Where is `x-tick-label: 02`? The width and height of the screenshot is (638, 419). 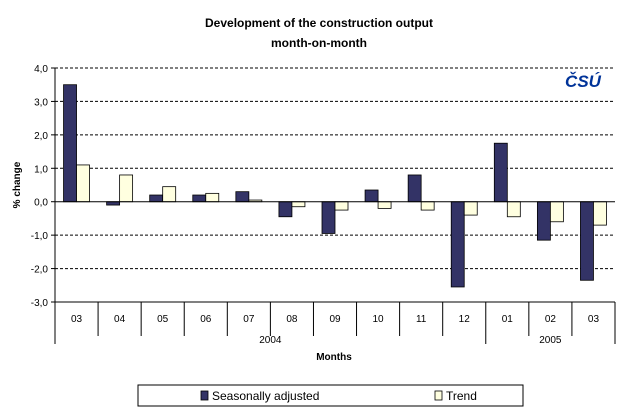
x-tick-label: 02 is located at coordinates (551, 319).